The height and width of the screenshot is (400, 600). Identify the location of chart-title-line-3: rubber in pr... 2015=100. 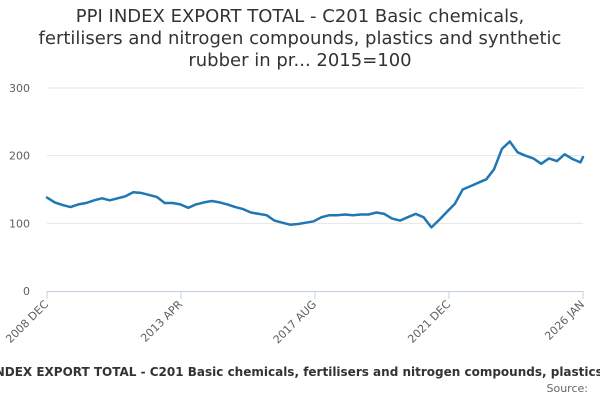
(300, 60).